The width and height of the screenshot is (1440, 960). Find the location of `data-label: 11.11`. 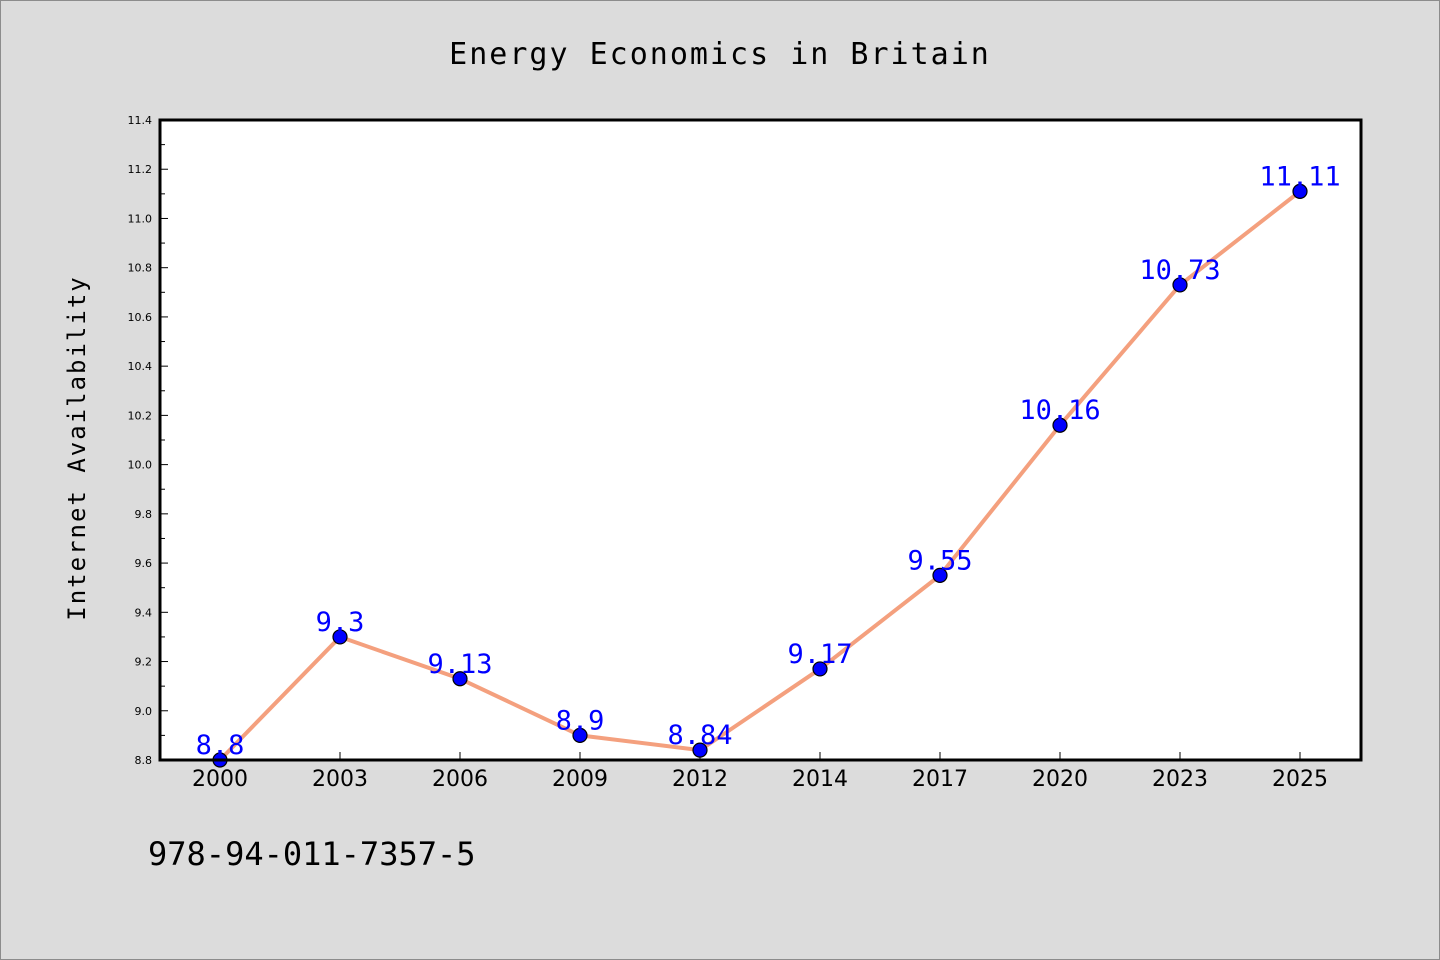

data-label: 11.11 is located at coordinates (1299, 176).